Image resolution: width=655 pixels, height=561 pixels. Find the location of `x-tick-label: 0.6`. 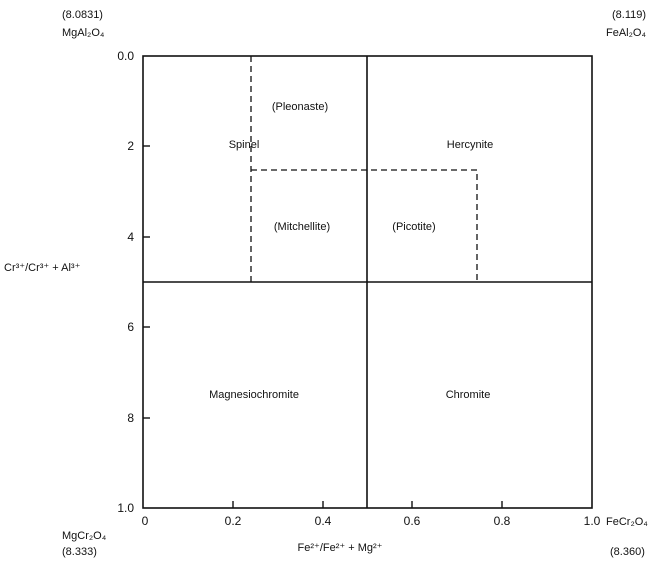

x-tick-label: 0.6 is located at coordinates (412, 521).